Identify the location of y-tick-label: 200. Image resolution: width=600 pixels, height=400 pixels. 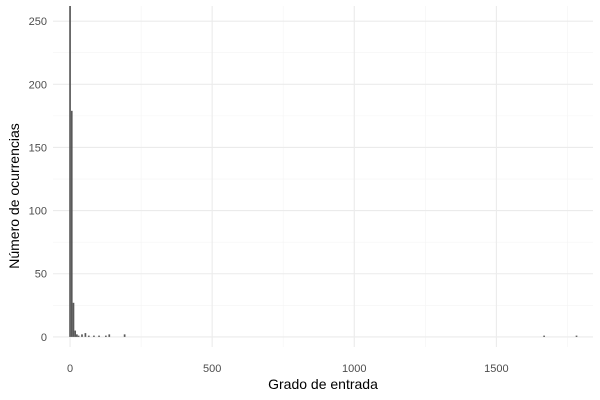
(38, 85).